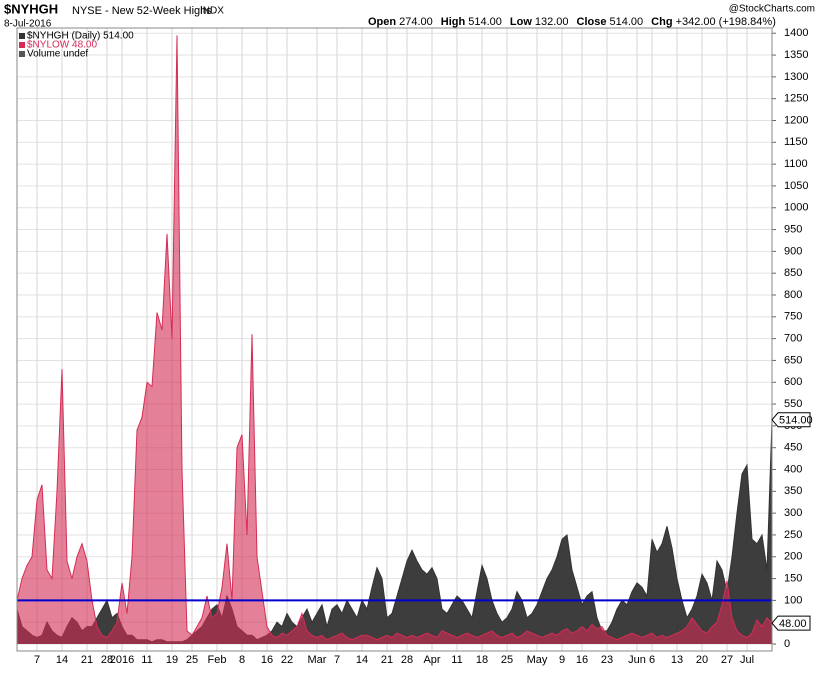  Describe the element at coordinates (796, 120) in the screenshot. I see `y-tick-label: 1200` at that location.